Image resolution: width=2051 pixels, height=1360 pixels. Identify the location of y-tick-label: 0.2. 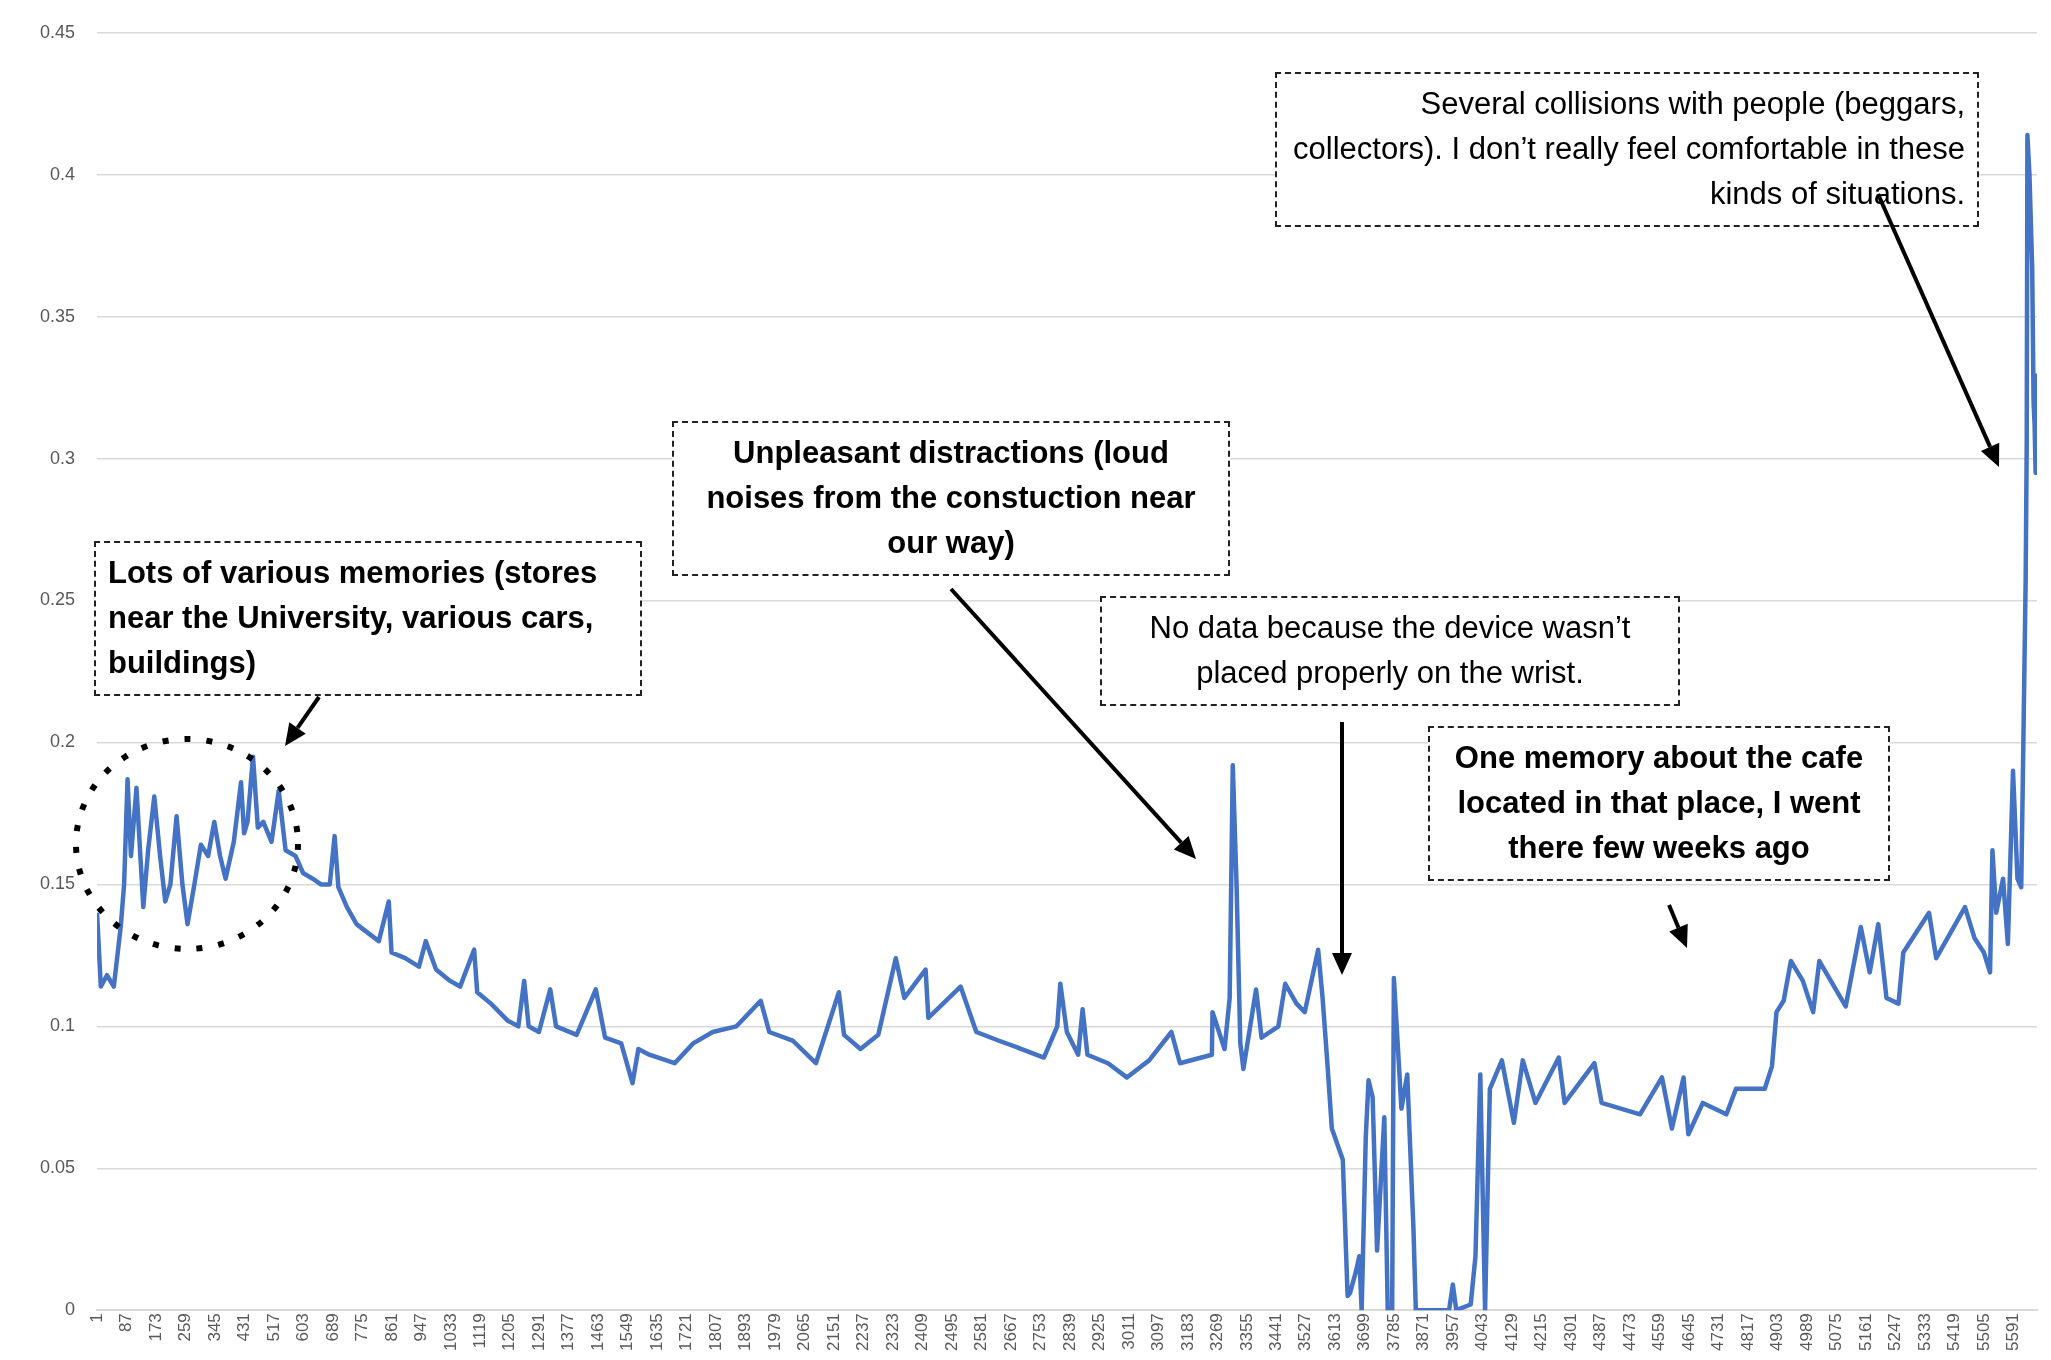
(63, 741).